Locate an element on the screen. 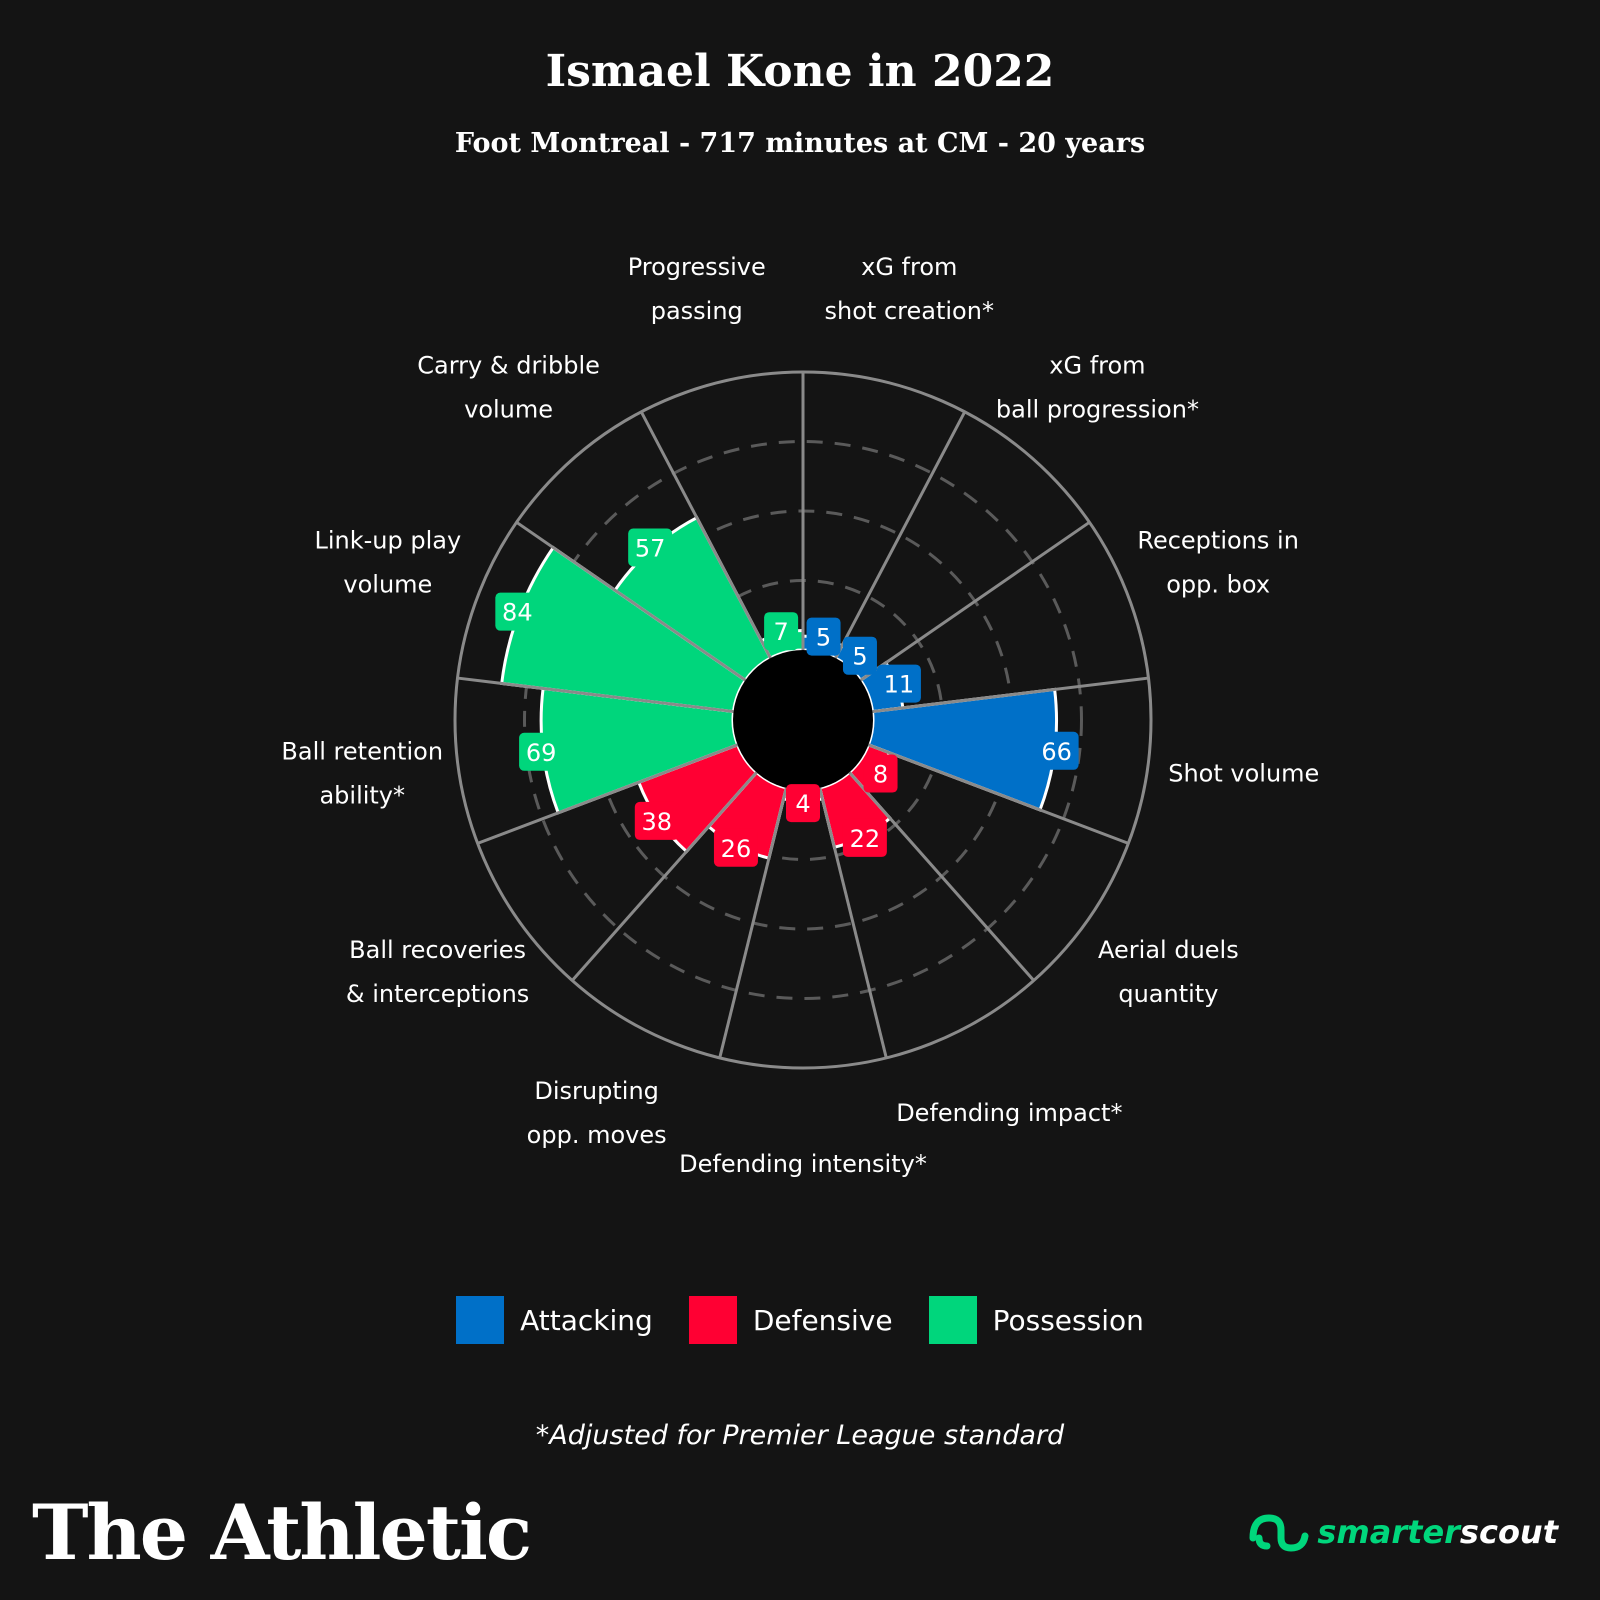 This screenshot has width=1600, height=1600. axis-label-line: ability* is located at coordinates (362, 796).